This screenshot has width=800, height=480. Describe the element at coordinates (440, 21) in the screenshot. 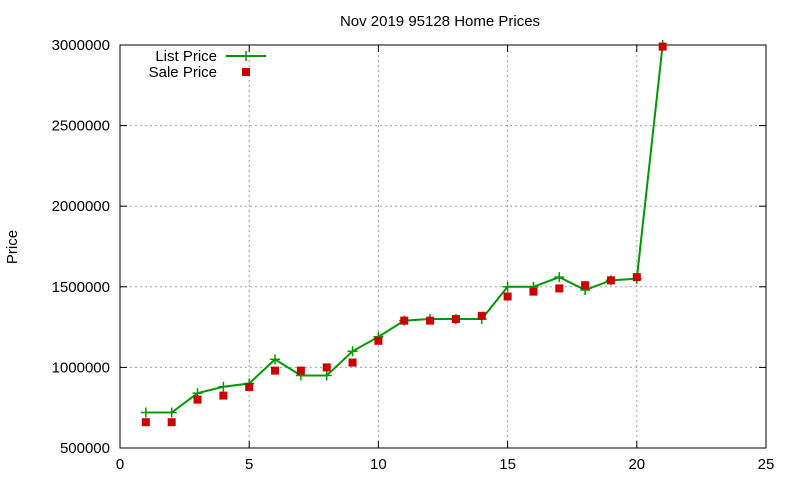

I see `chart-title: Nov 2019 95128 Home Prices` at that location.